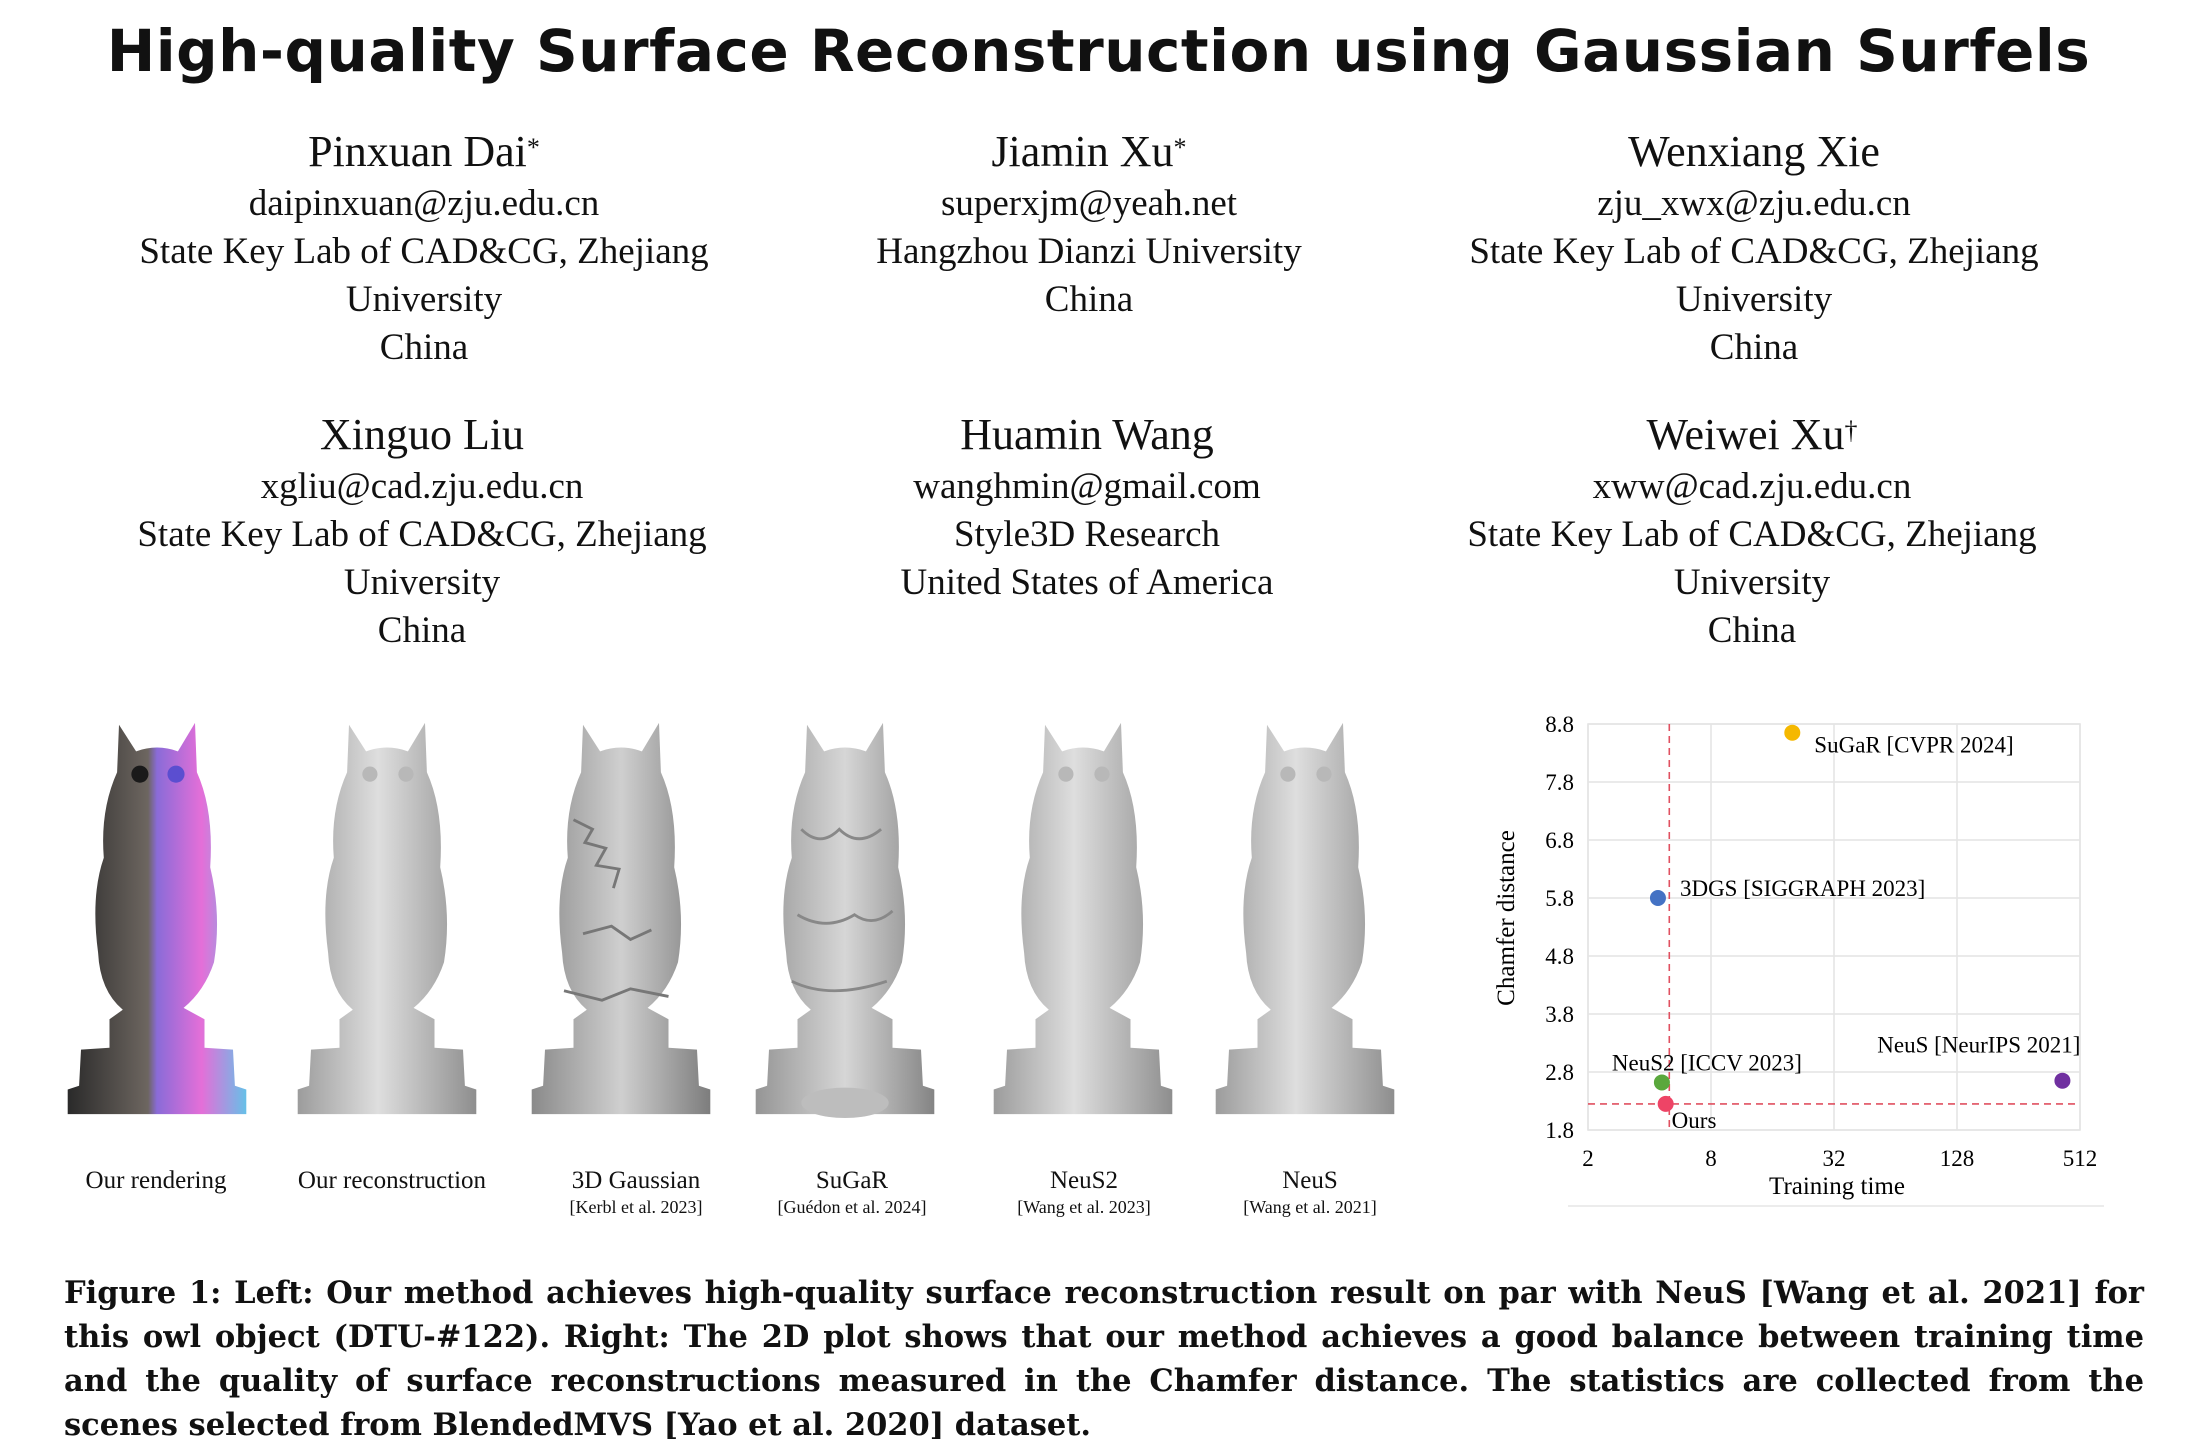 This screenshot has width=2197, height=1447. Describe the element at coordinates (1559, 927) in the screenshot. I see `y-tick-labels: 1.8 2.8 3.8 4.8 5.8 6.8 7.8 8.8` at that location.